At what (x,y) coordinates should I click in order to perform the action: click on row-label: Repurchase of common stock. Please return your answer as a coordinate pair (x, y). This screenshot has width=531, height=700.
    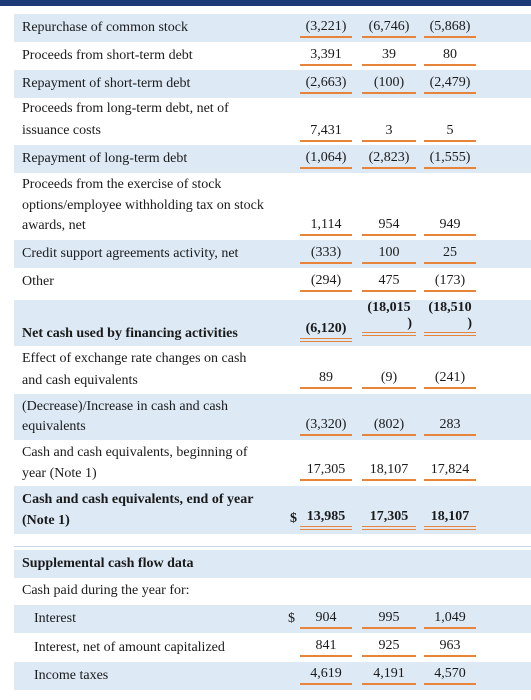
    Looking at the image, I should click on (105, 27).